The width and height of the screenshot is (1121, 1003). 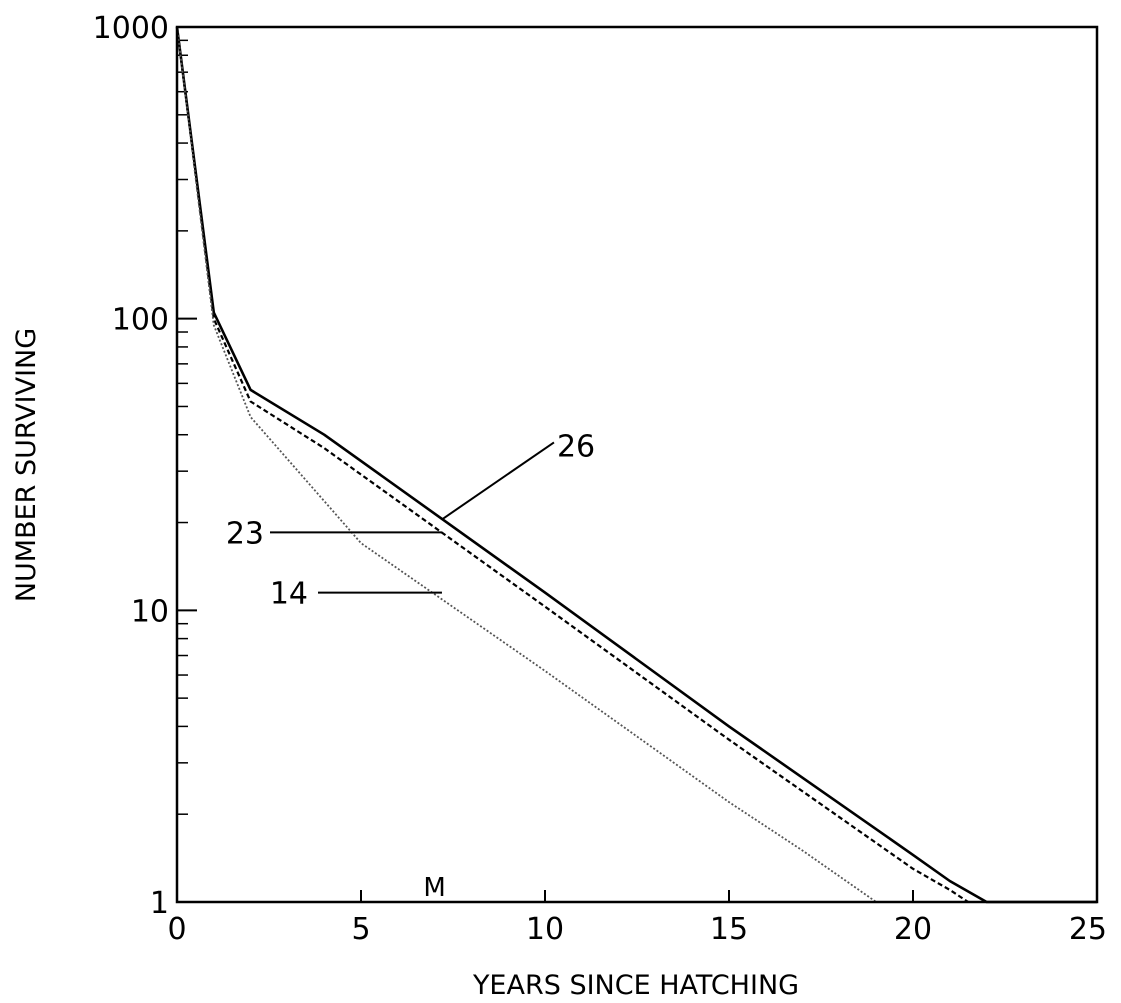 I want to click on y-axis-title: NUMBER SURVIVING, so click(x=26, y=465).